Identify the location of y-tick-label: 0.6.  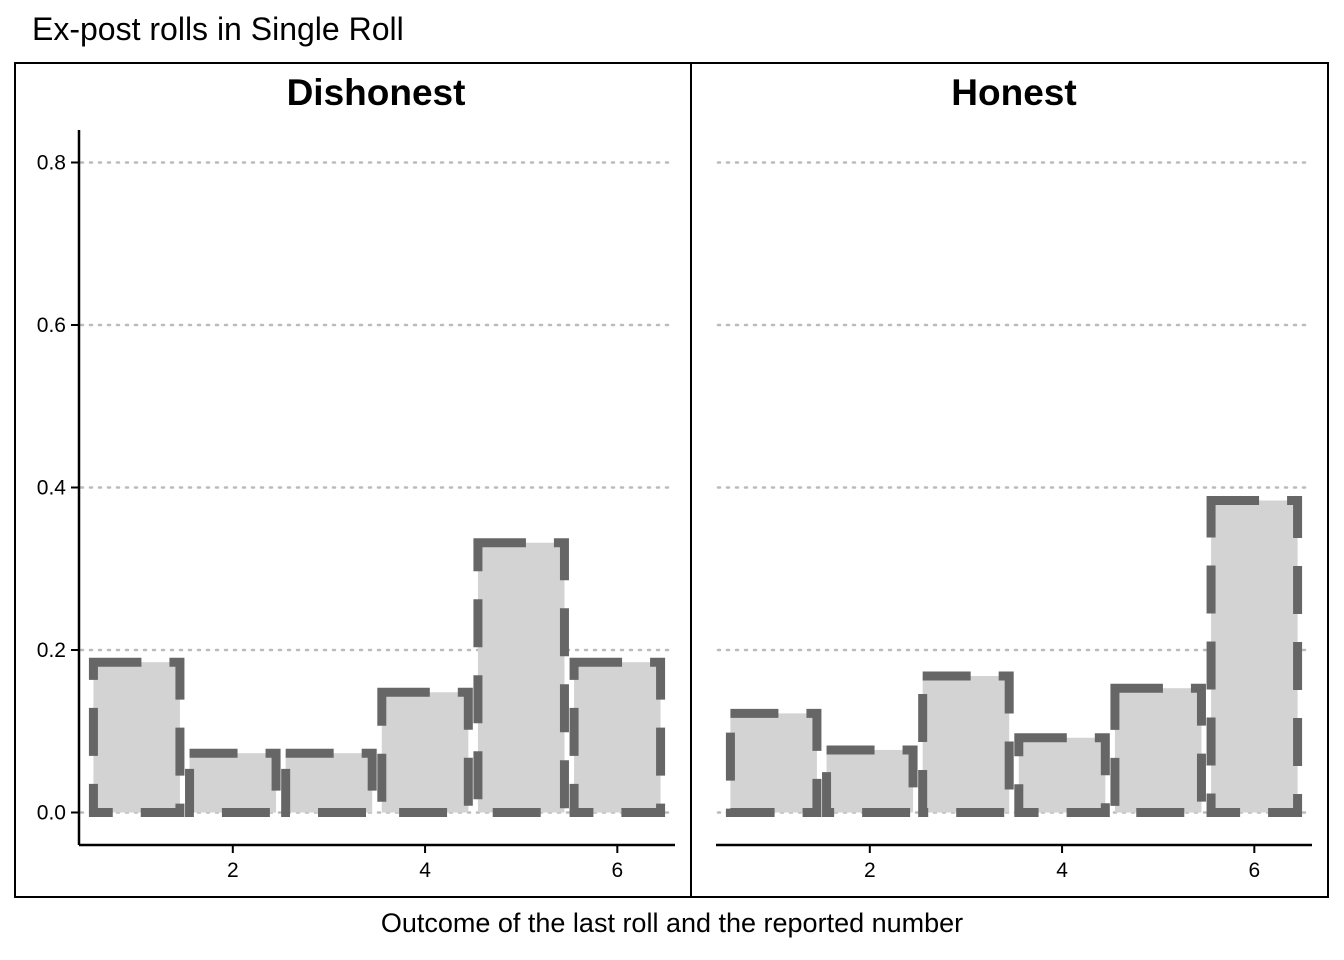
(51, 325).